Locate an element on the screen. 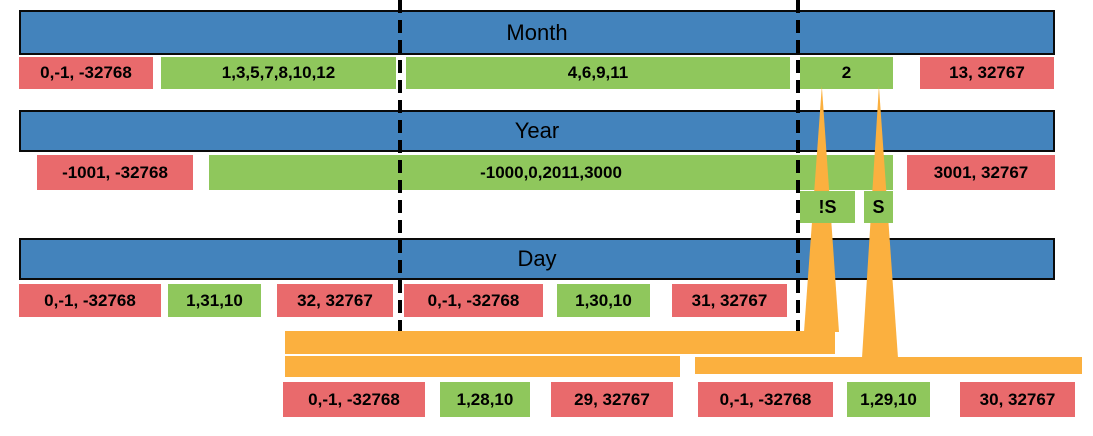 The image size is (1093, 436). month-invalid-high-box: 13, 32767 is located at coordinates (987, 73).